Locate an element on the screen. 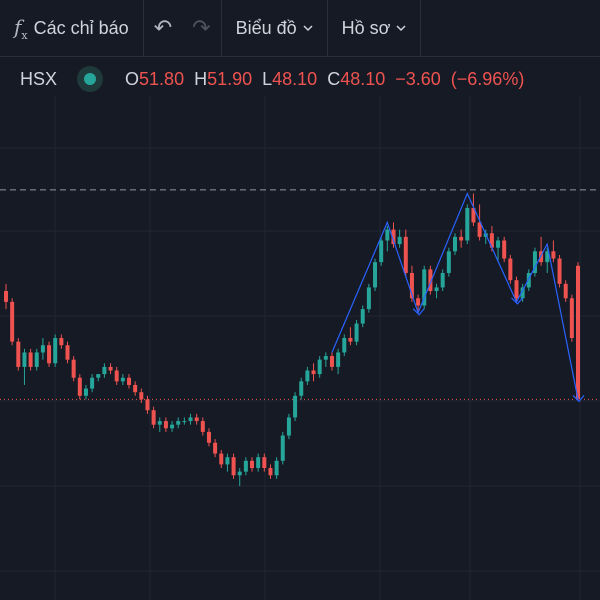 This screenshot has width=600, height=600. chart-menu-group: Biểu đồ is located at coordinates (275, 28).